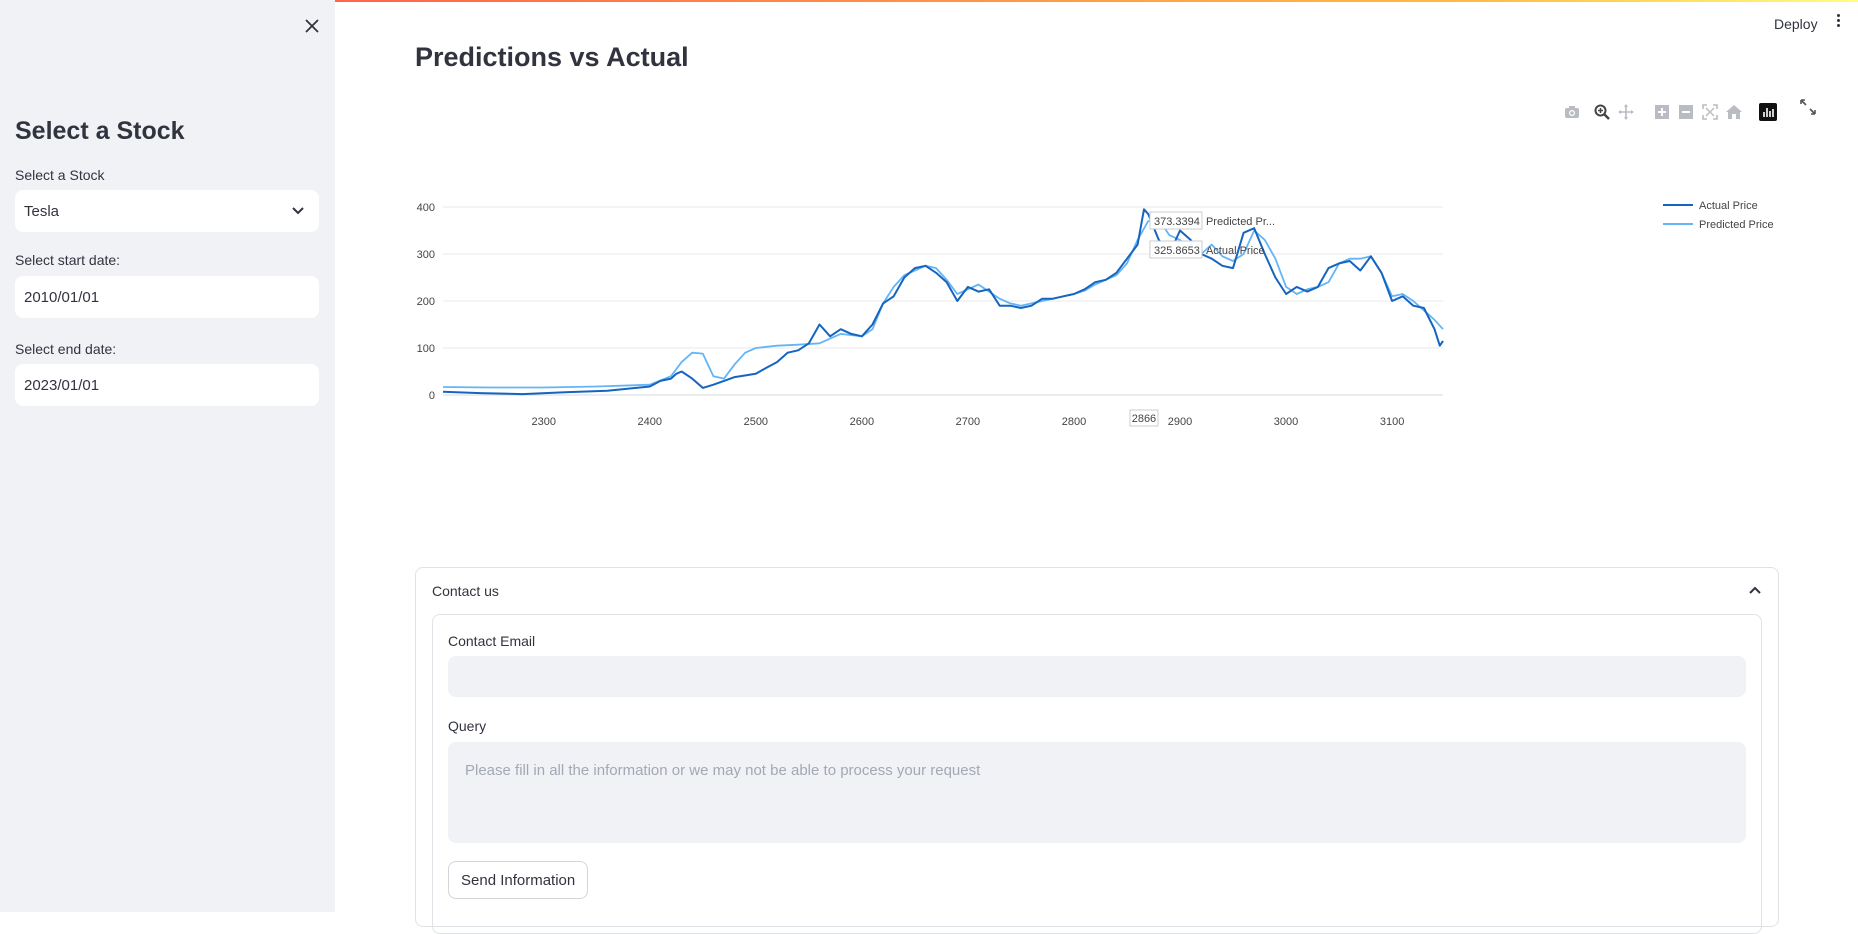 The width and height of the screenshot is (1858, 934). I want to click on pan-button, so click(1626, 112).